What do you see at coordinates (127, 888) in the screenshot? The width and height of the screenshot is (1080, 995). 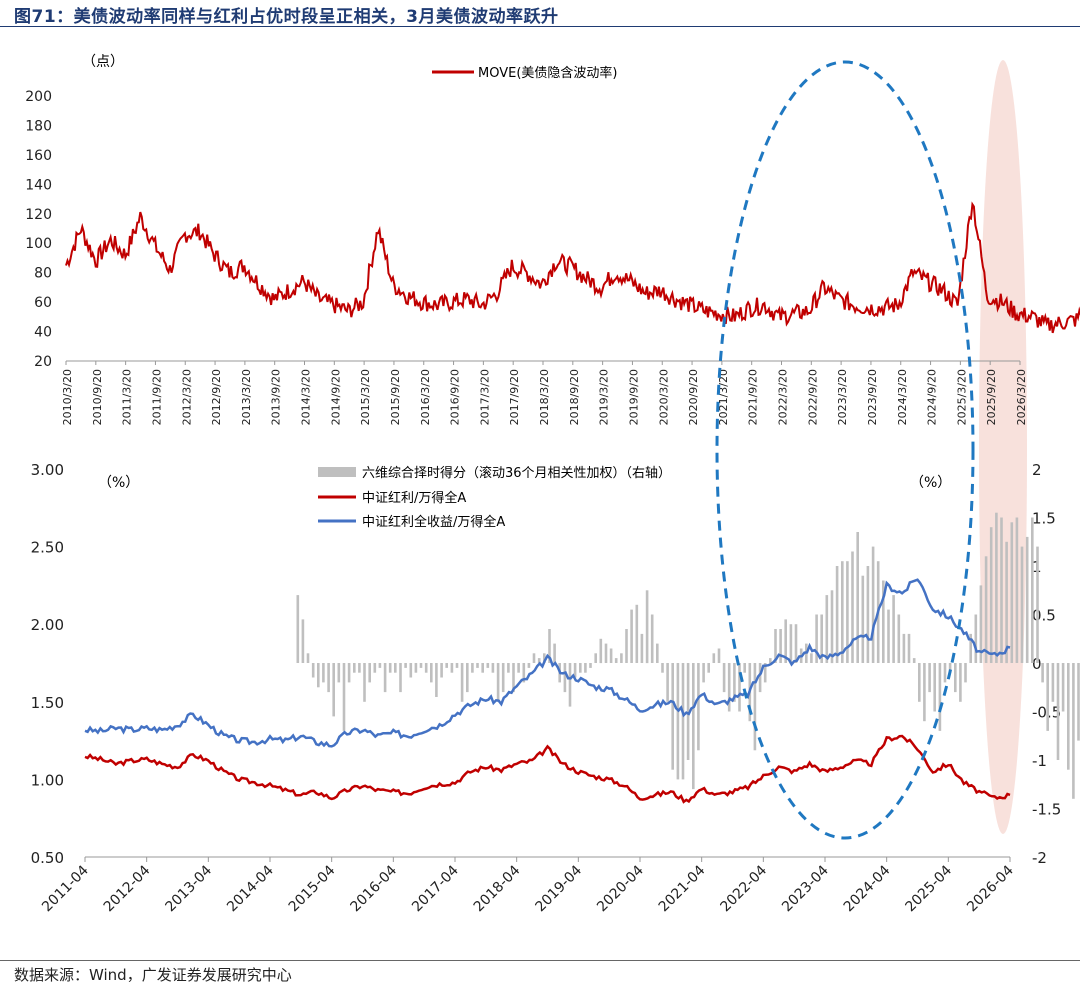 I see `bottom-x-tick-label: 2012-04` at bounding box center [127, 888].